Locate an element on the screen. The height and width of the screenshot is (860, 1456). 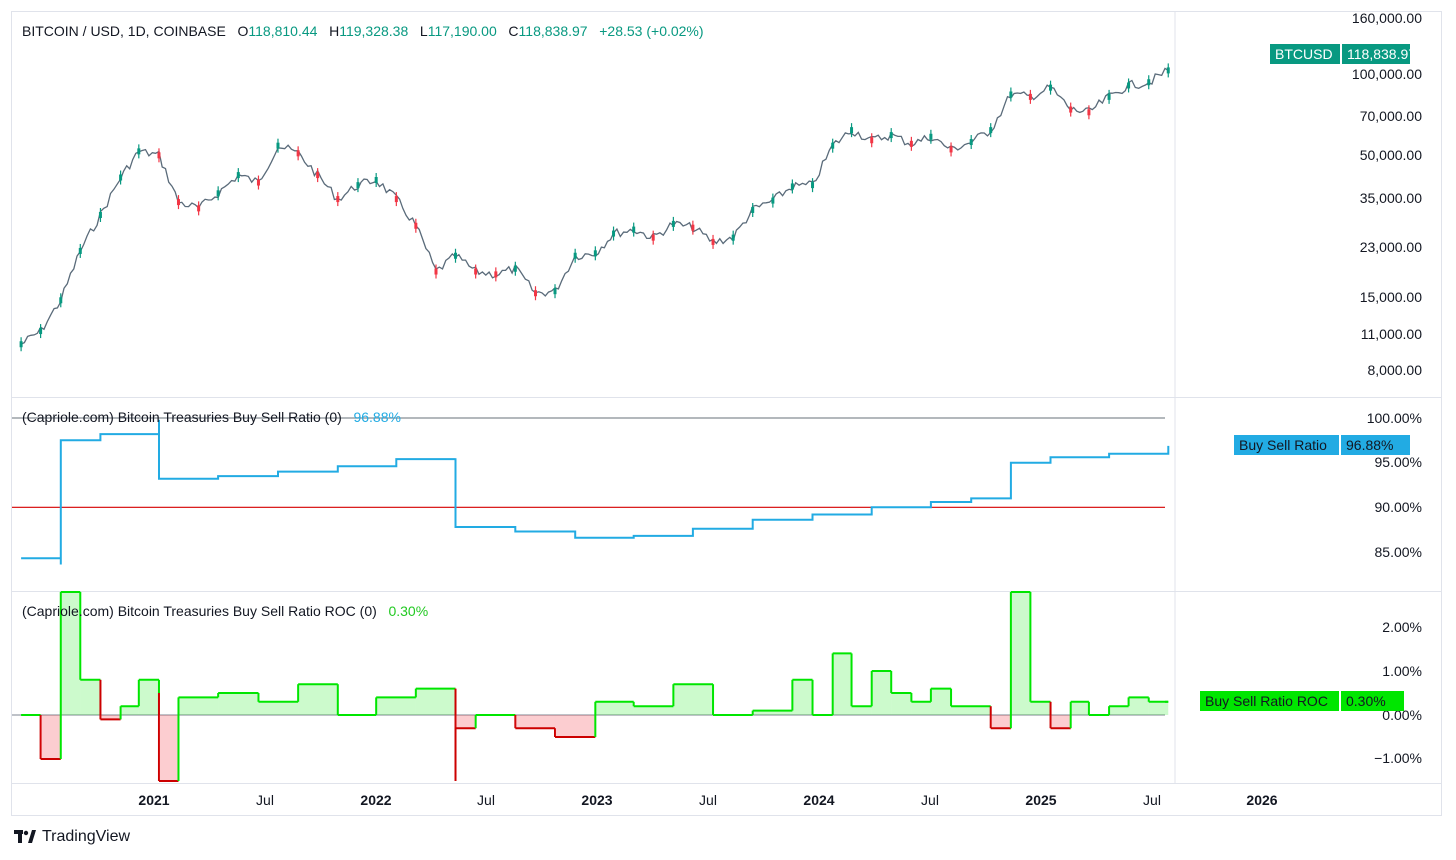
price-tick: 100,000.00 is located at coordinates (1386, 74).